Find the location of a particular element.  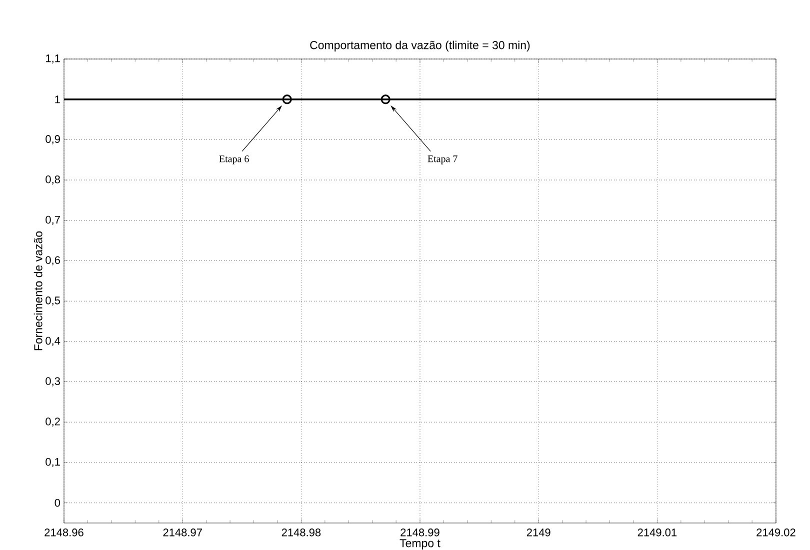

x-tick-label: 2148.98 is located at coordinates (301, 532).